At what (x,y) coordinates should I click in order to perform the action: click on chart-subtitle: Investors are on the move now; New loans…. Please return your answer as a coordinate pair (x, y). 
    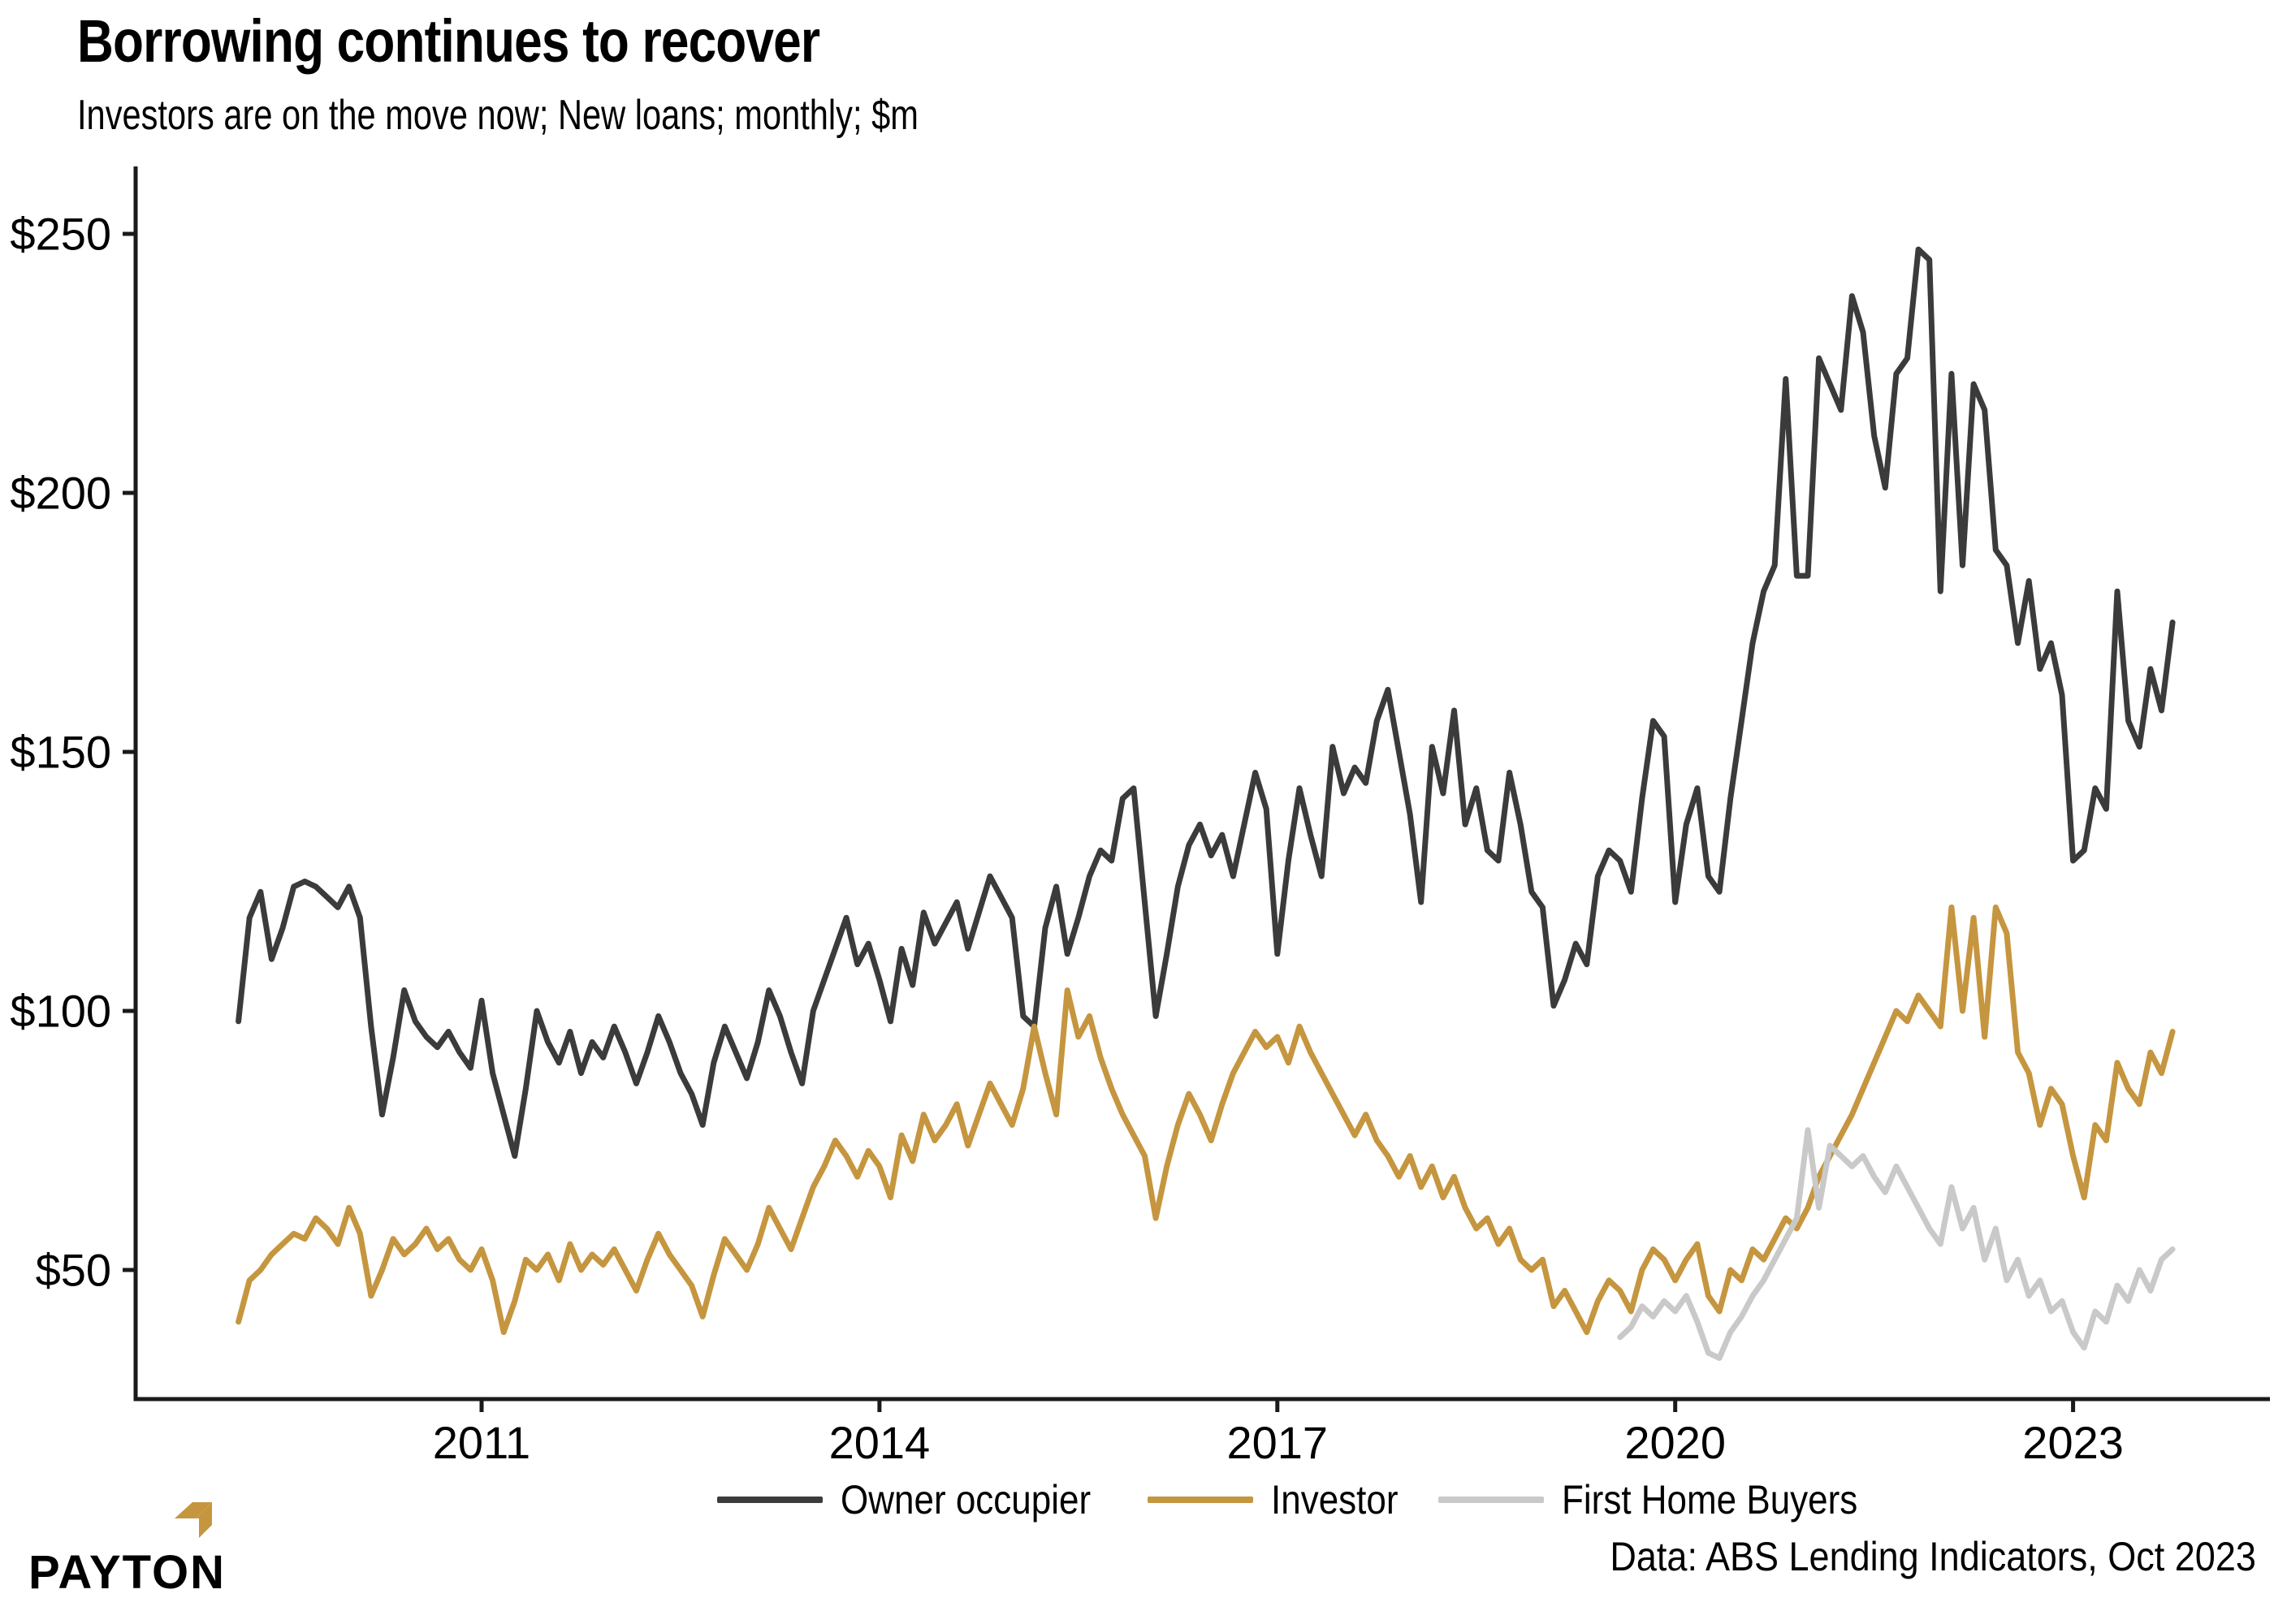
    Looking at the image, I should click on (498, 115).